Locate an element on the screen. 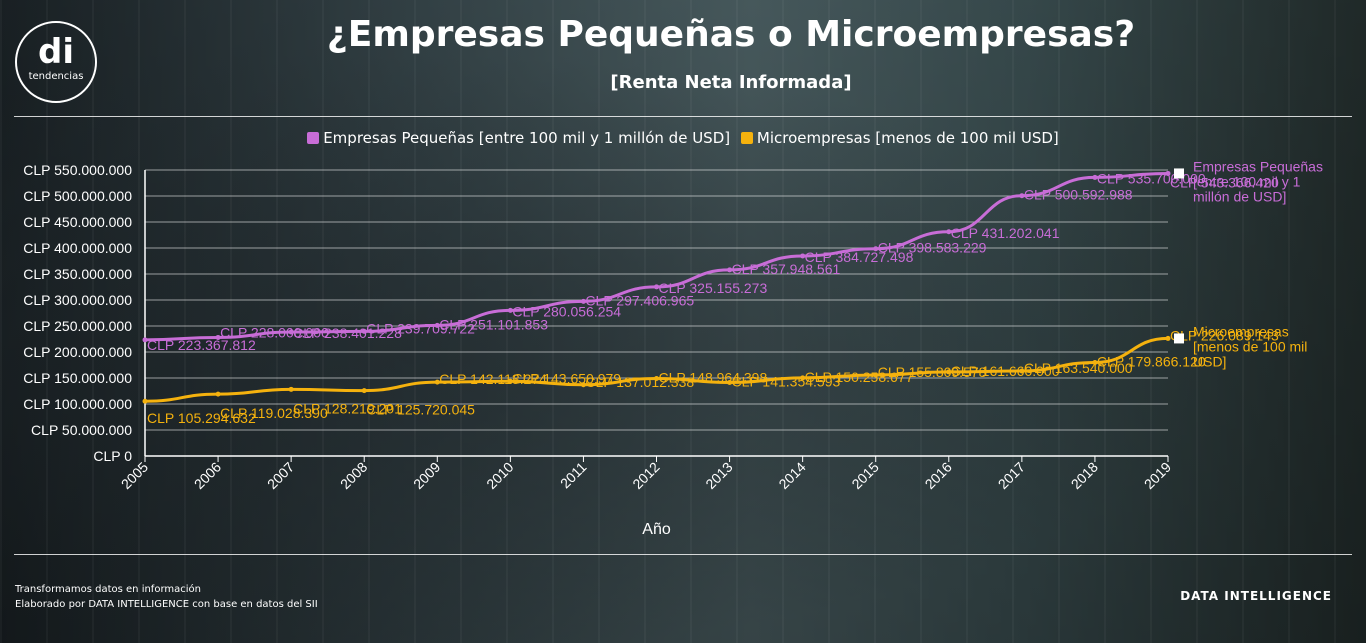 The width and height of the screenshot is (1366, 643). series-end-label: USD] is located at coordinates (1209, 361).